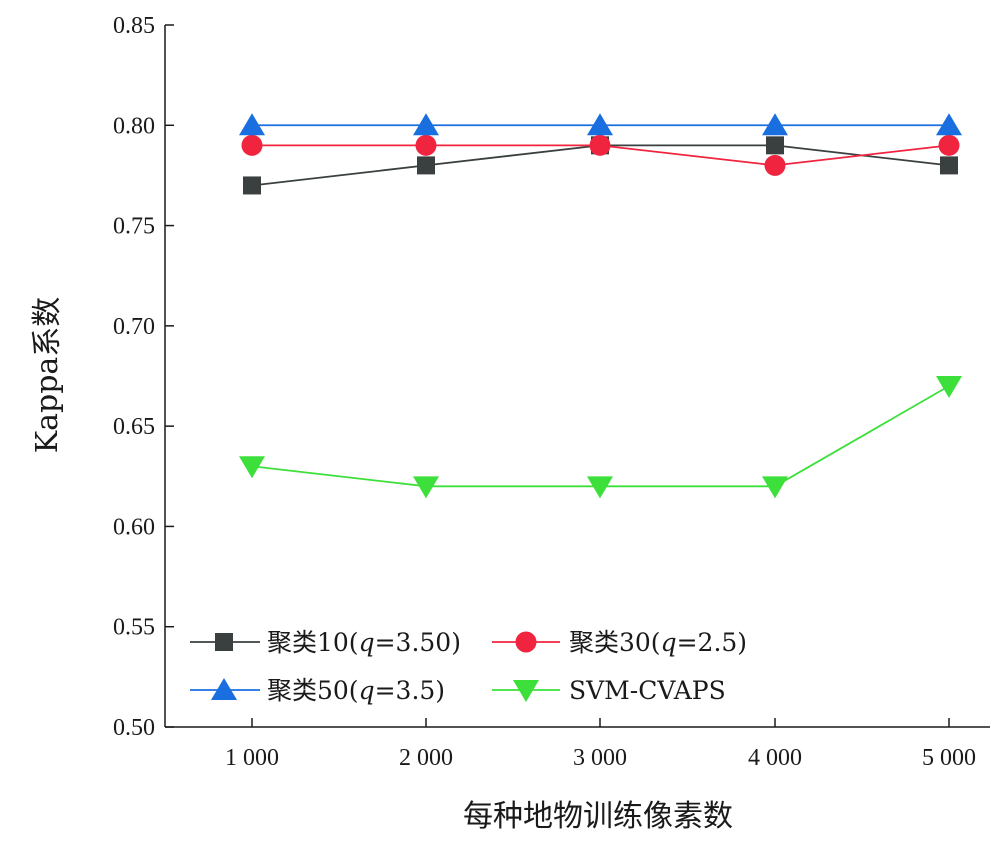 The height and width of the screenshot is (843, 1000). What do you see at coordinates (134, 26) in the screenshot?
I see `y-tick-label: 0.85` at bounding box center [134, 26].